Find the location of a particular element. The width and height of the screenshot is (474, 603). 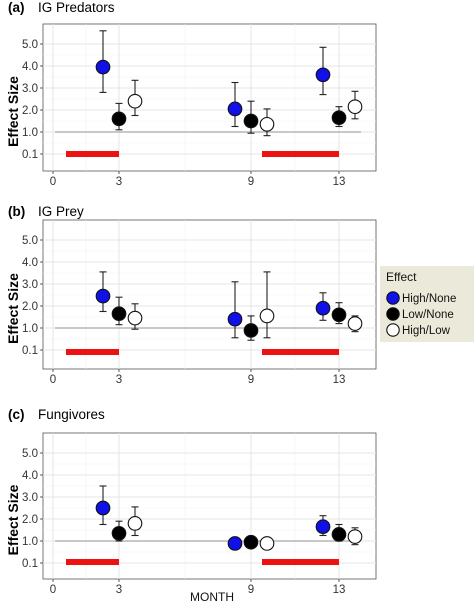

panel-title: IG Predators is located at coordinates (76, 7).